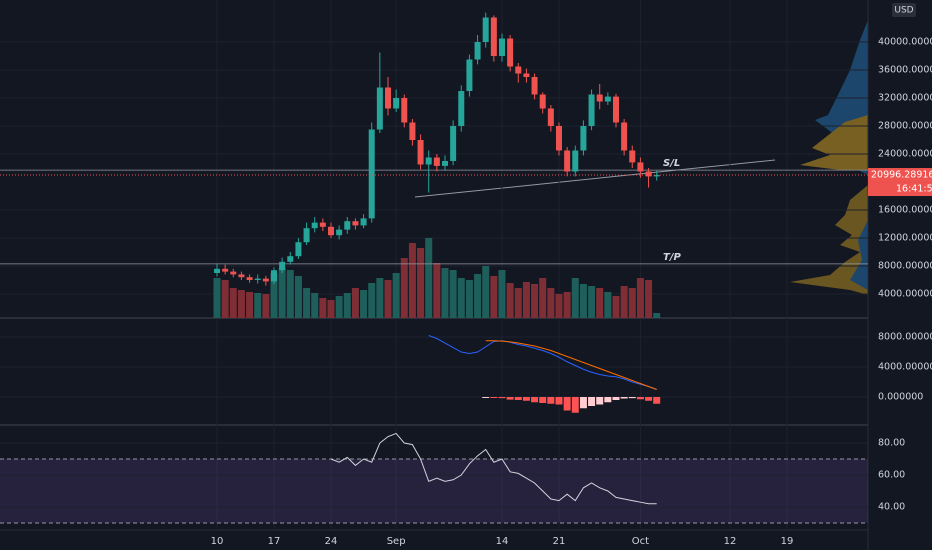 Image resolution: width=932 pixels, height=550 pixels. I want to click on y-tick-label: 32000.000000, so click(905, 98).